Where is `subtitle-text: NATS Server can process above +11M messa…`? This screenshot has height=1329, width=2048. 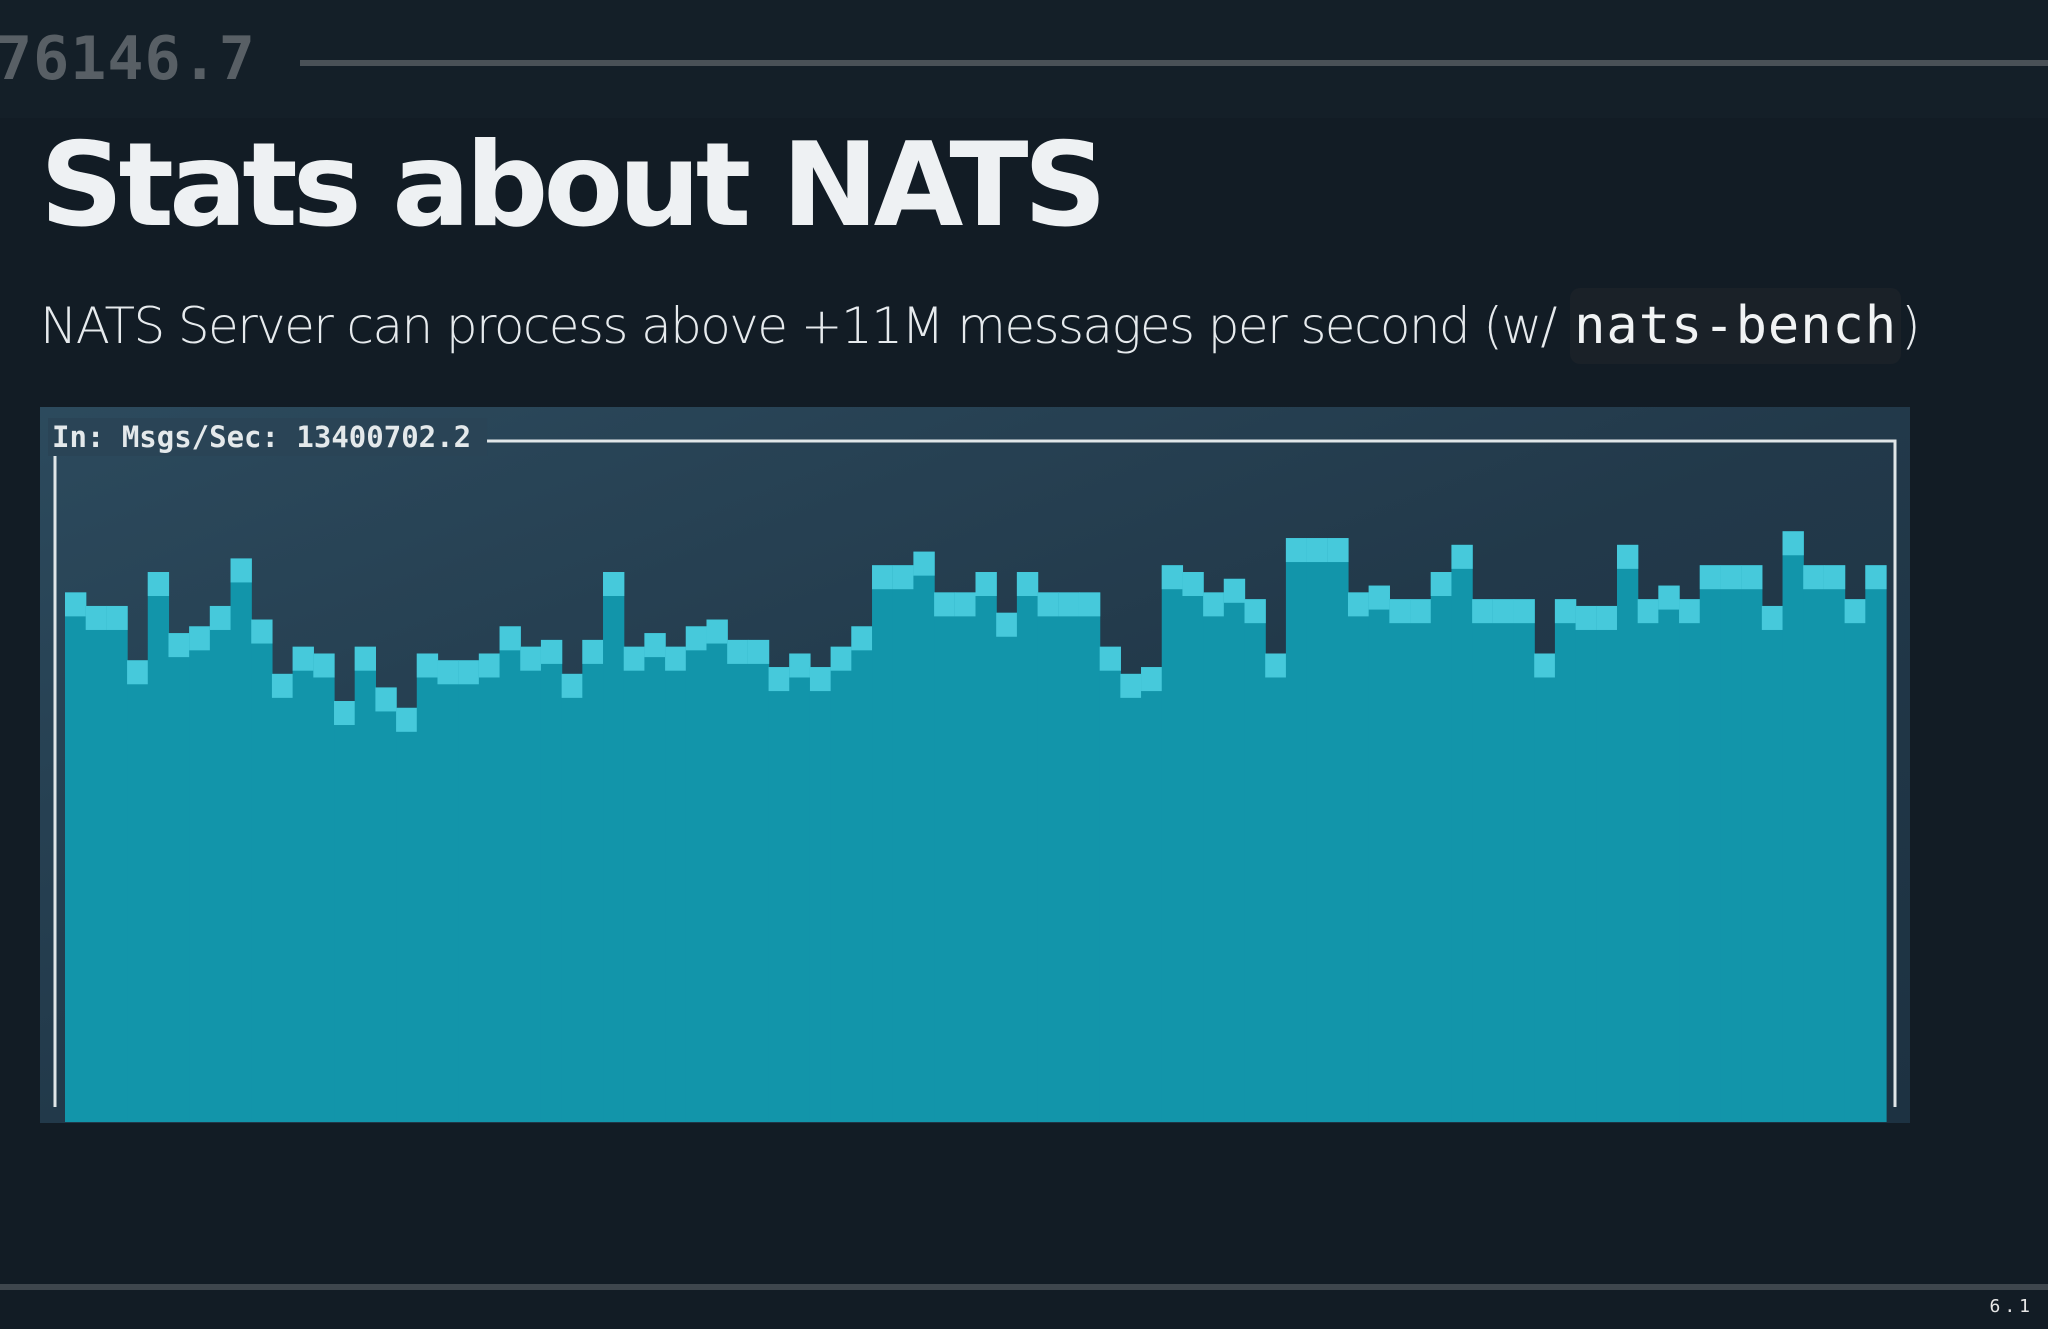
subtitle-text: NATS Server can process above +11M messa… is located at coordinates (805, 326).